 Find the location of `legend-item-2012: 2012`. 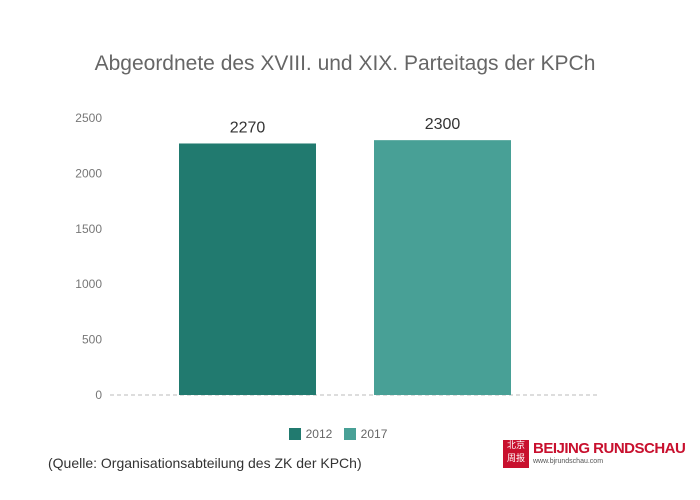

legend-item-2012: 2012 is located at coordinates (310, 434).